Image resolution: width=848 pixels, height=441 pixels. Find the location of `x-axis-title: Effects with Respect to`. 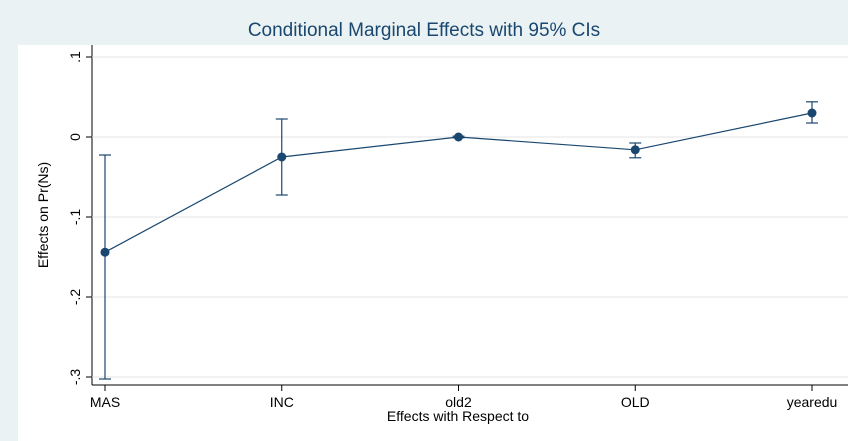

x-axis-title: Effects with Respect to is located at coordinates (458, 416).